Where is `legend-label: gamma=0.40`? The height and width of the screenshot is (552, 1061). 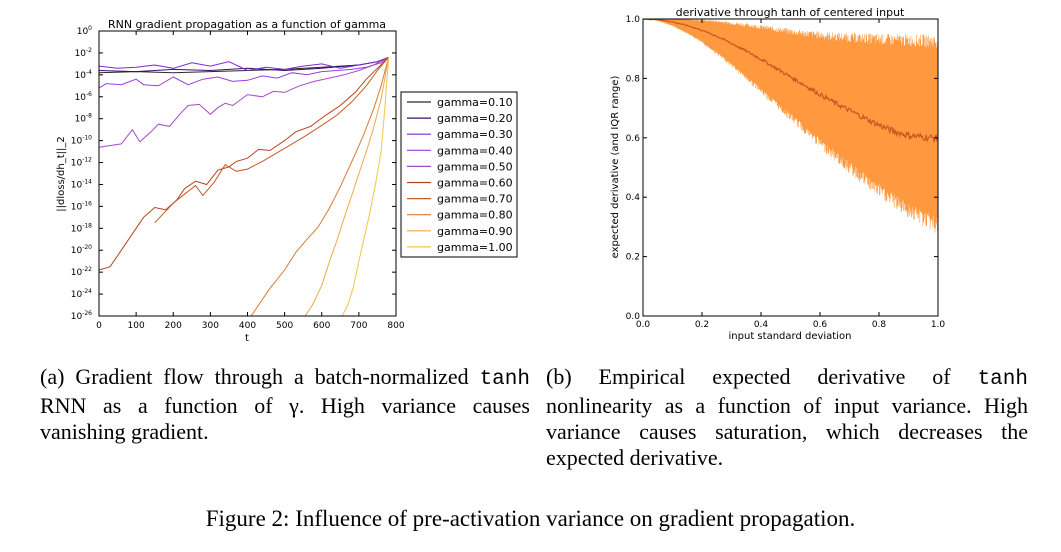
legend-label: gamma=0.40 is located at coordinates (475, 150).